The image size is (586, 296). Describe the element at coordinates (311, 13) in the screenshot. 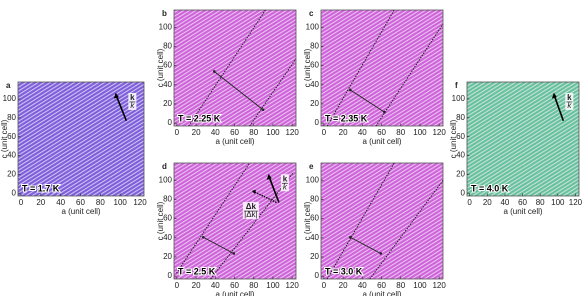

I see `panel-letter: c` at that location.